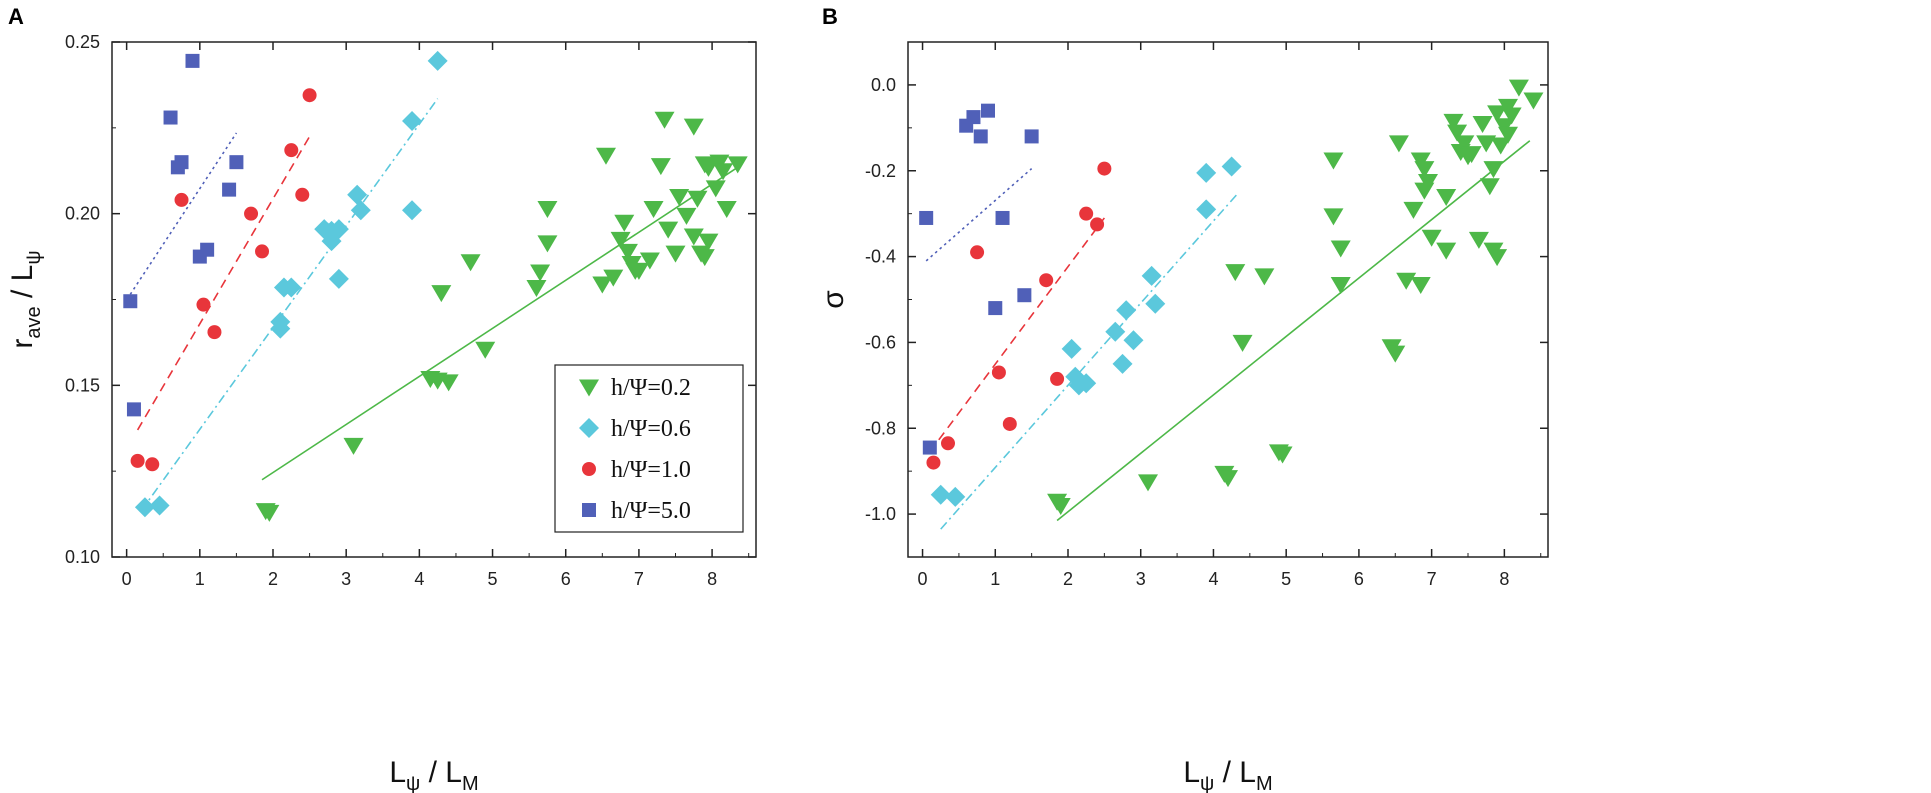  Describe the element at coordinates (883, 85) in the screenshot. I see `y-tick-label: 0.0` at that location.